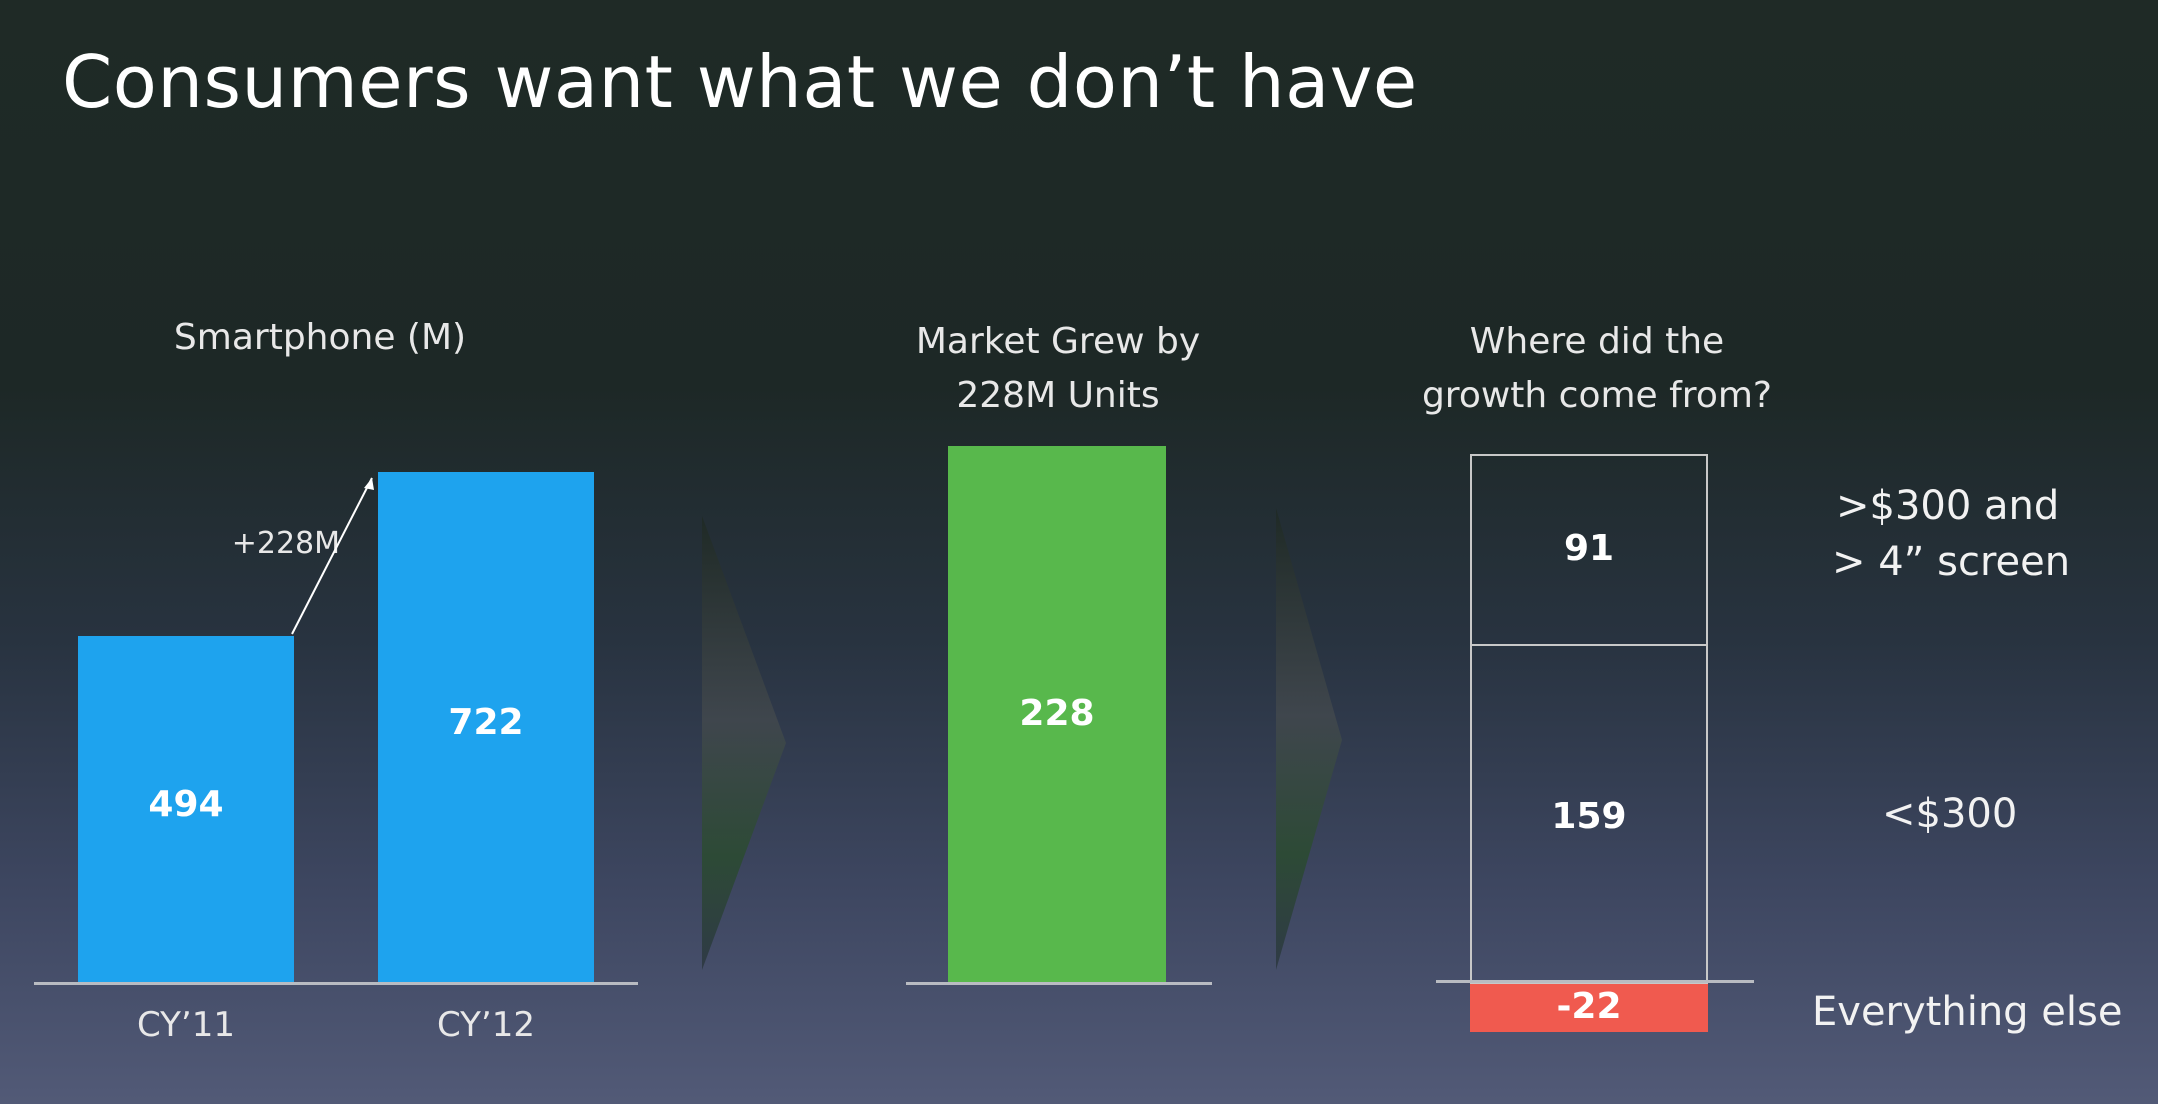 This screenshot has height=1104, width=2158. I want to click on growth-source-title-line2: growth come from?, so click(1597, 395).